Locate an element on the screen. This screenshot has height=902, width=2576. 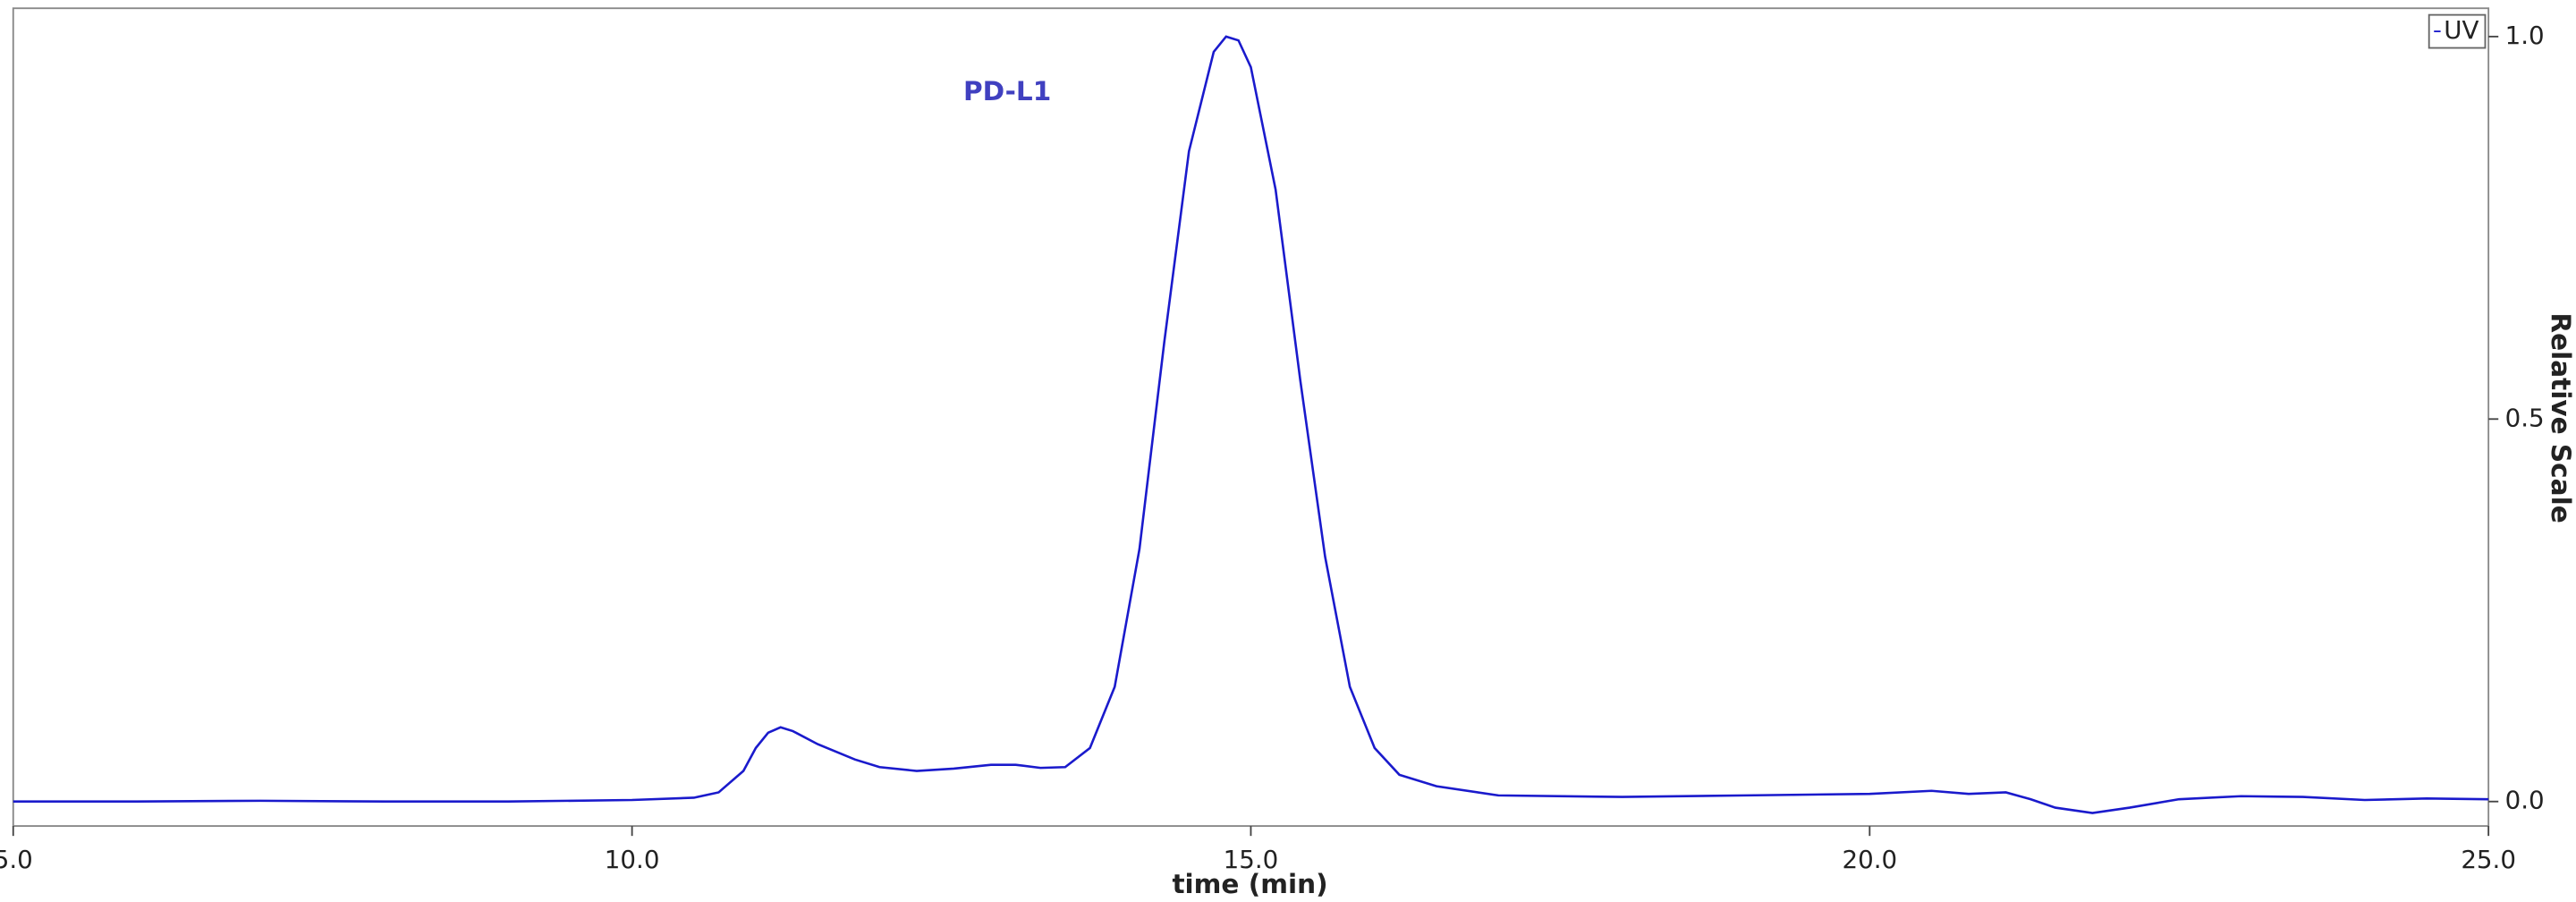
y-tick-label: 0.0 is located at coordinates (2525, 800).